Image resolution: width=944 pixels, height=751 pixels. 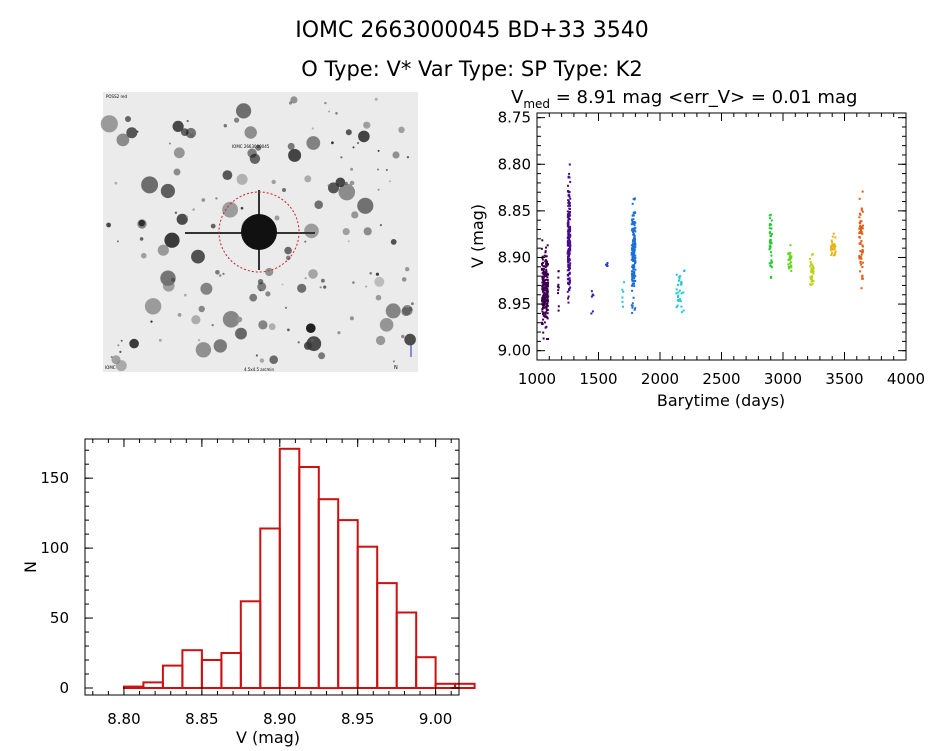 I want to click on light-curve-ytick-label: 8.90, so click(x=514, y=257).